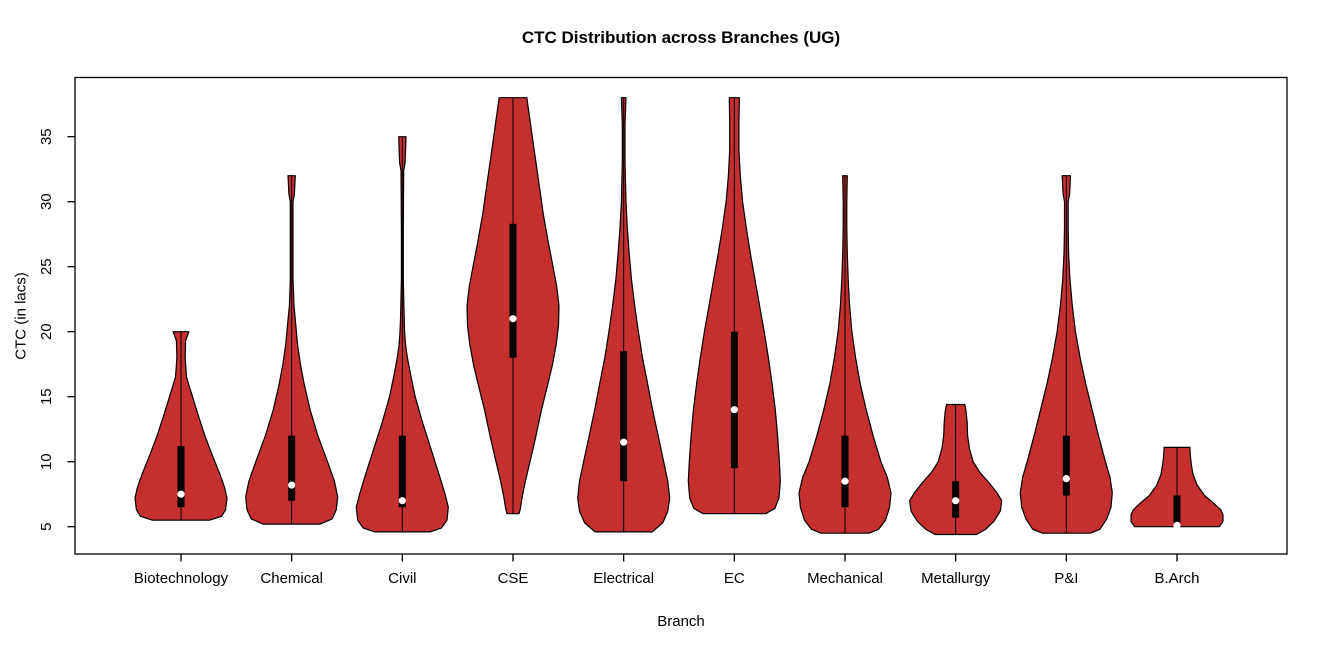 This screenshot has height=653, width=1327. I want to click on violin-b-arch, so click(1177, 488).